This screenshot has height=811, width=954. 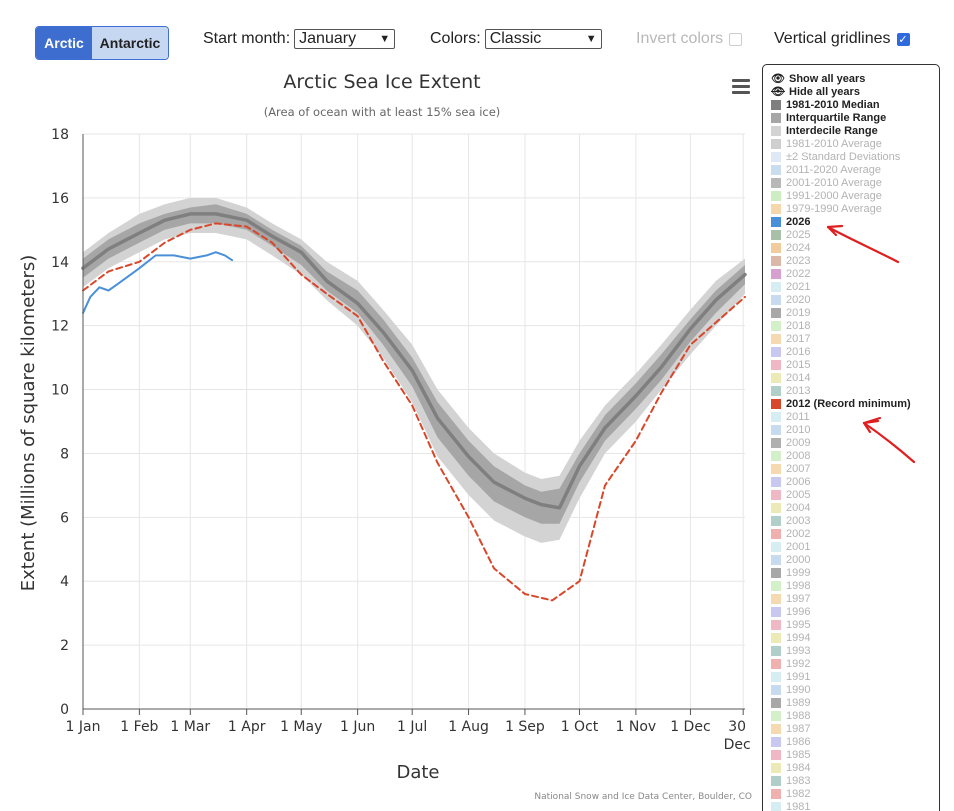 I want to click on legend-item: 2022, so click(x=790, y=273).